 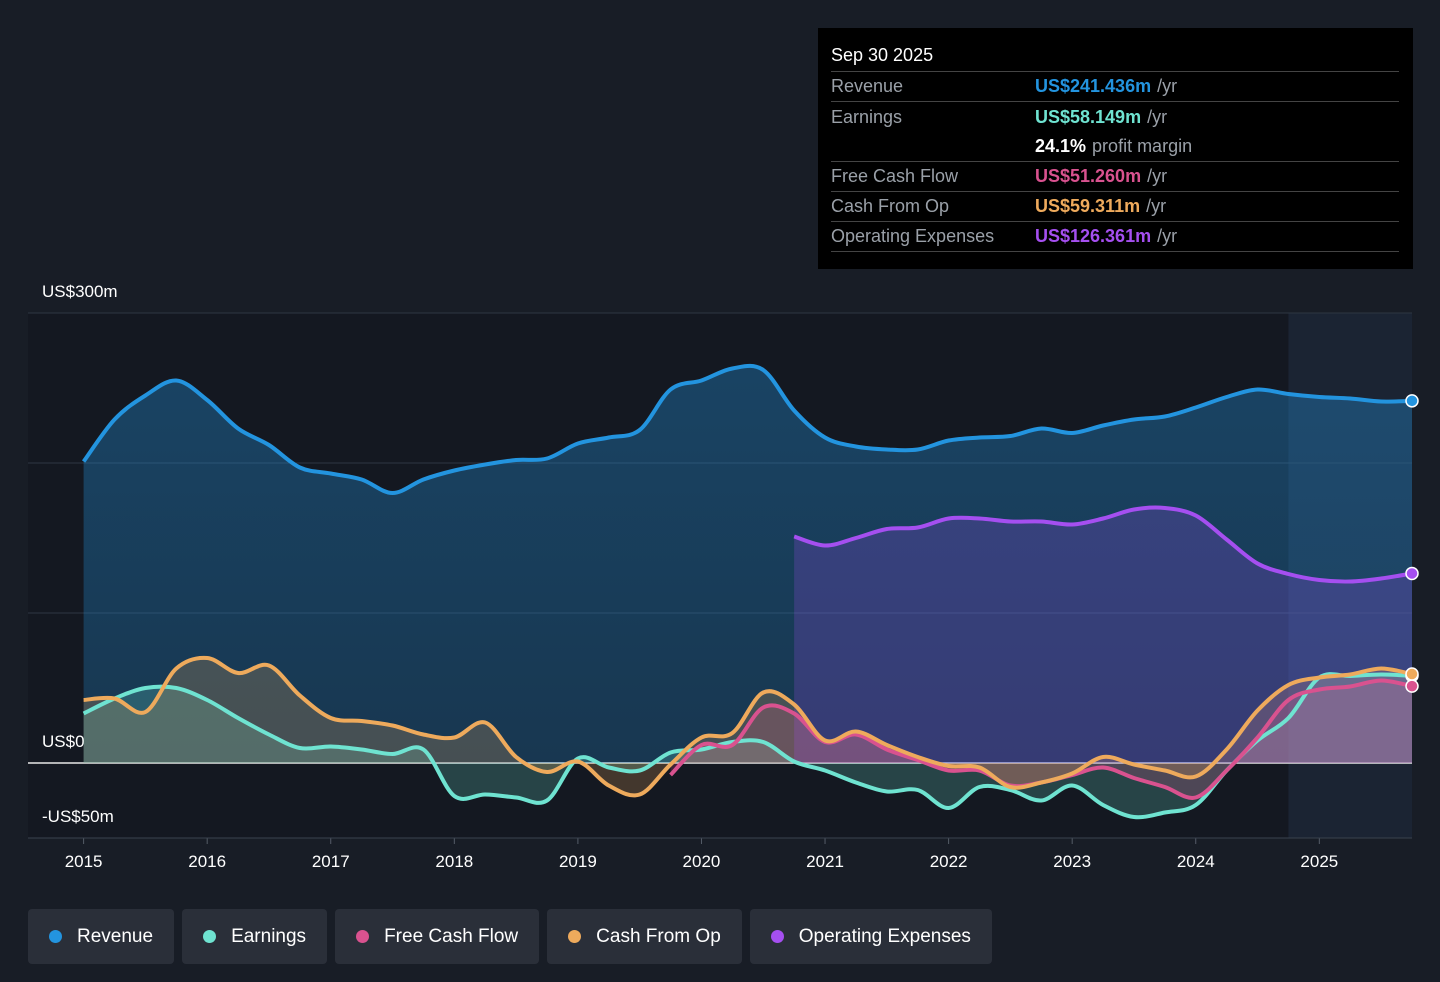 I want to click on tooltip-row: Revenue US$241.436m/yr, so click(x=1115, y=87).